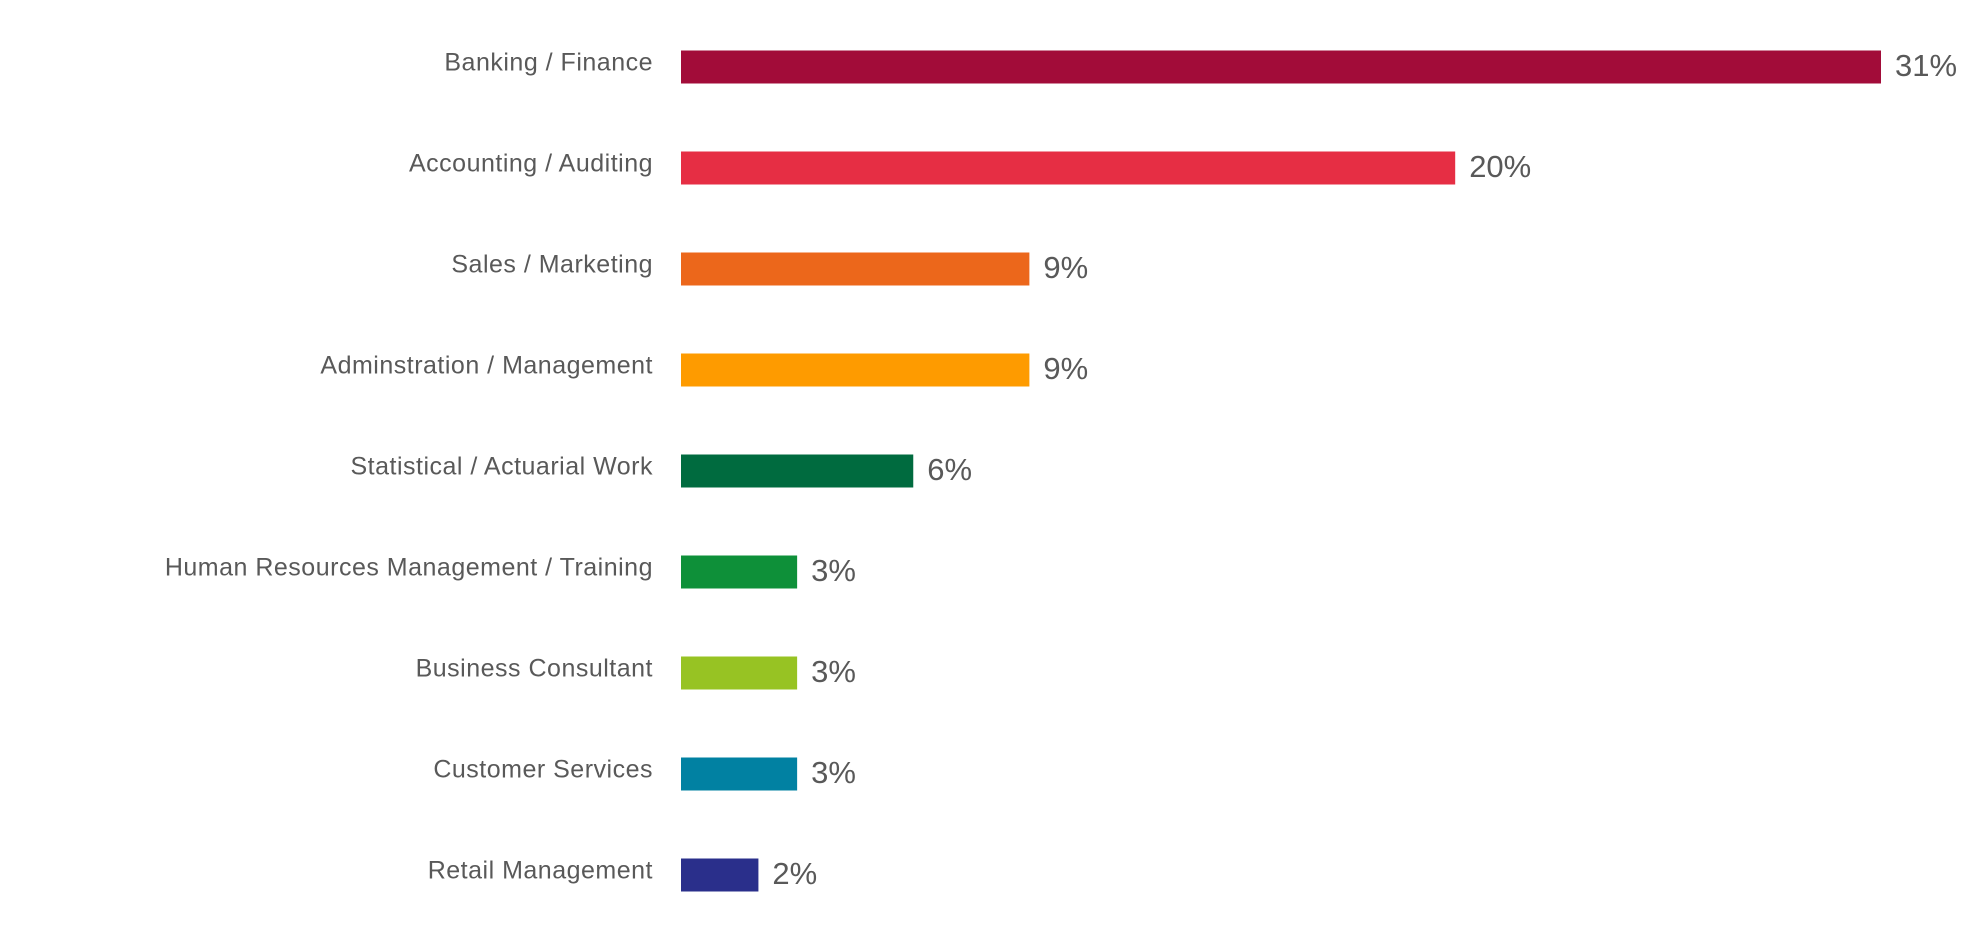 This screenshot has height=932, width=1984. What do you see at coordinates (540, 871) in the screenshot?
I see `category-label: Retail Management` at bounding box center [540, 871].